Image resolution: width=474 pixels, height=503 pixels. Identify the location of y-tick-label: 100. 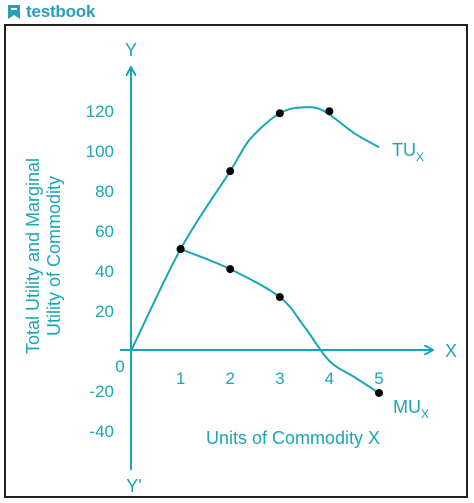
(100, 151).